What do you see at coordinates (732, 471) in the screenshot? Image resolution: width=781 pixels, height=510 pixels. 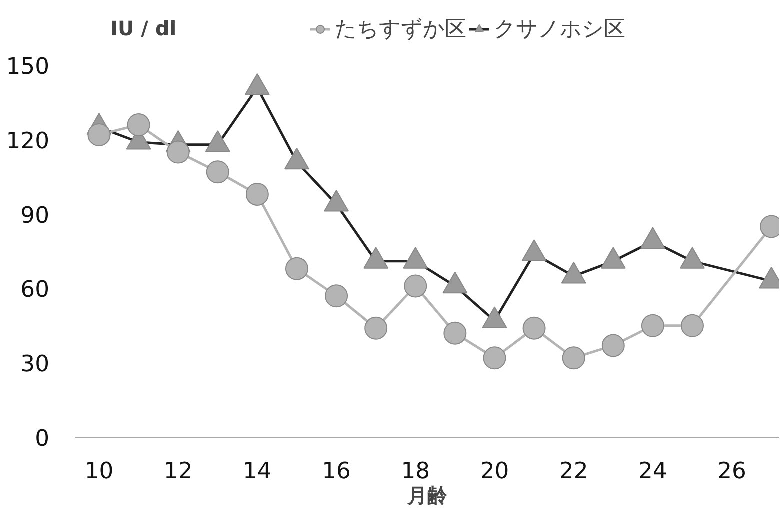 I see `x-tick-label: 26` at bounding box center [732, 471].